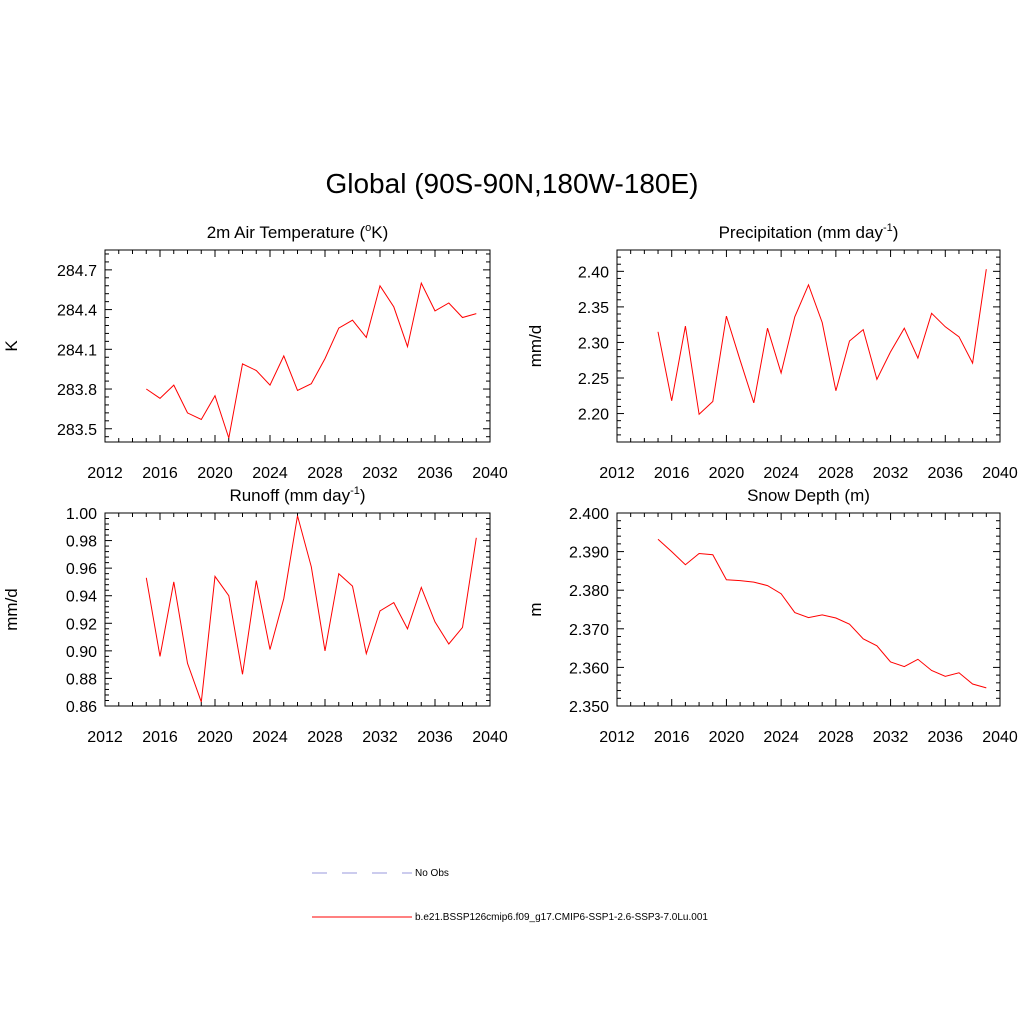 Image resolution: width=1024 pixels, height=1024 pixels. What do you see at coordinates (589, 514) in the screenshot?
I see `y-tick-label: 2.400` at bounding box center [589, 514].